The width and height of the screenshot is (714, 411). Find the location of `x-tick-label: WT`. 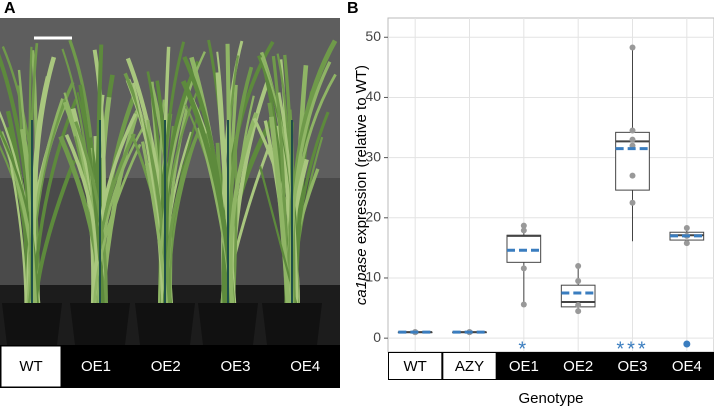

x-tick-label: WT is located at coordinates (415, 366).